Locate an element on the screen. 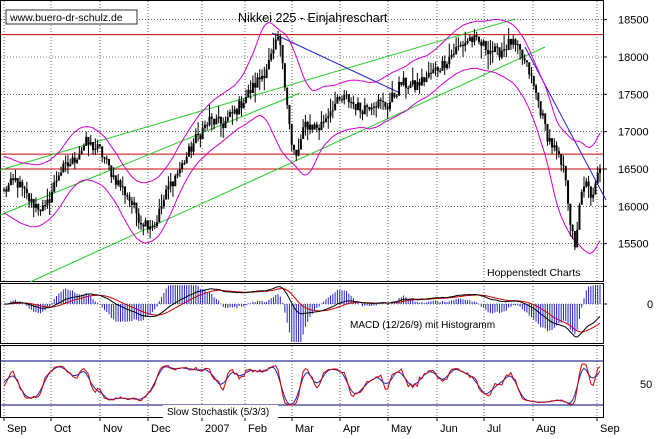 The width and height of the screenshot is (672, 439). resistance-line is located at coordinates (336, 63).